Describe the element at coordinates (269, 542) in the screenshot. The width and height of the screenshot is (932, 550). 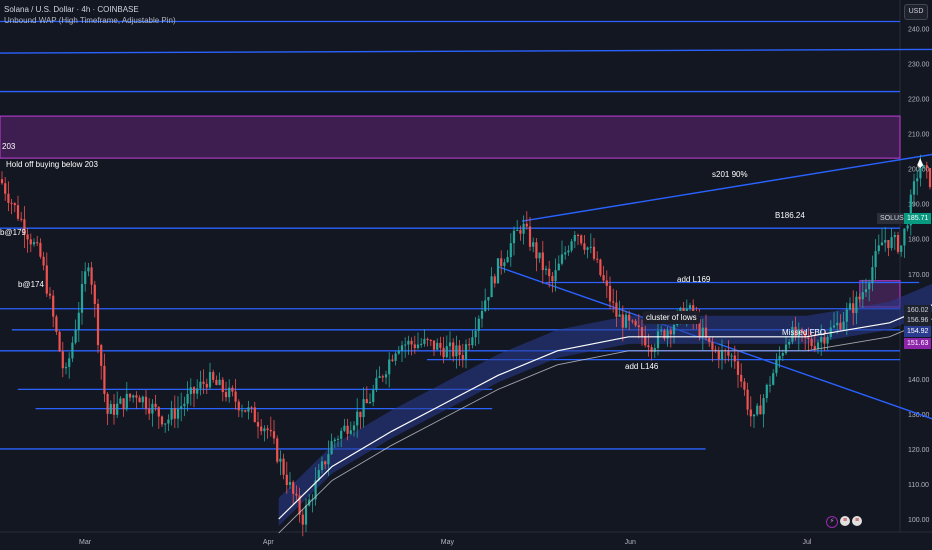
I see `x-tick-label: Apr` at that location.